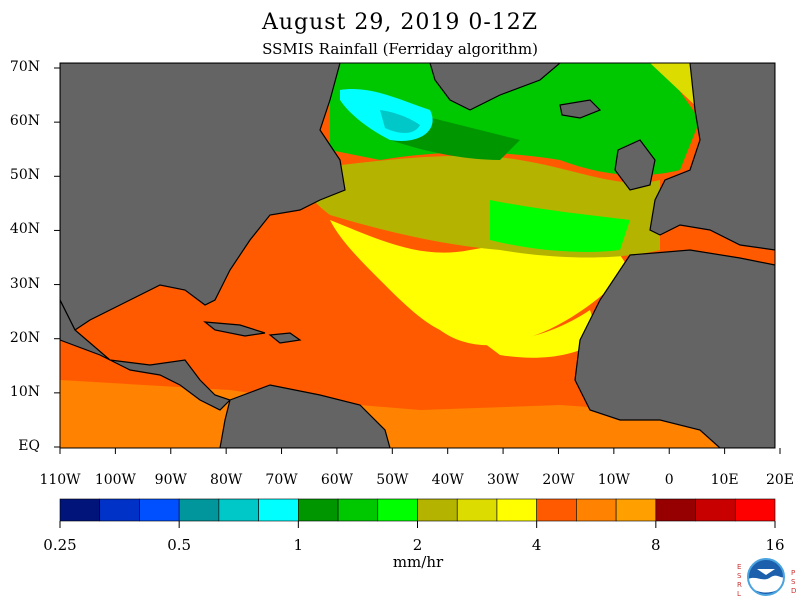 The width and height of the screenshot is (800, 603). I want to click on lon-label: 10W, so click(613, 480).